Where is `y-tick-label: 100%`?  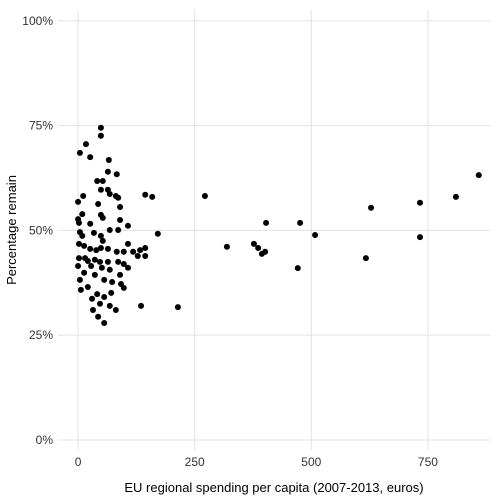
y-tick-label: 100% is located at coordinates (37, 21).